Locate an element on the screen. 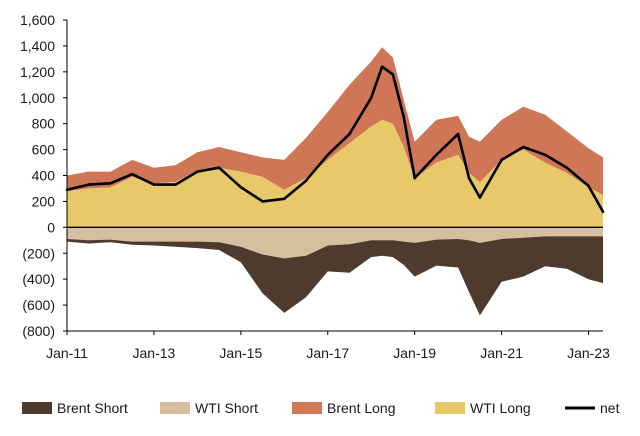  y-tick-label: (400) is located at coordinates (38, 279).